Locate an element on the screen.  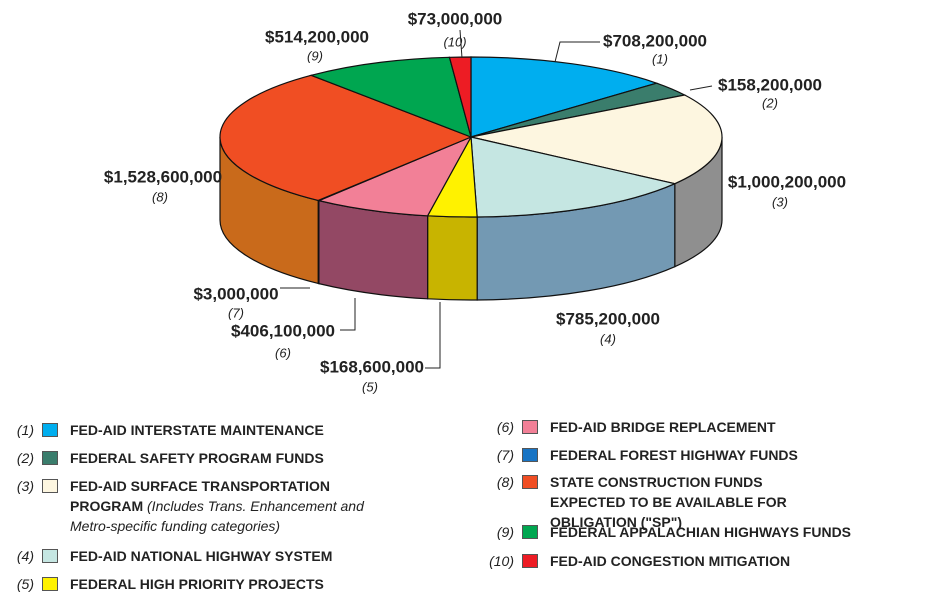
index-label: (1) is located at coordinates (660, 58).